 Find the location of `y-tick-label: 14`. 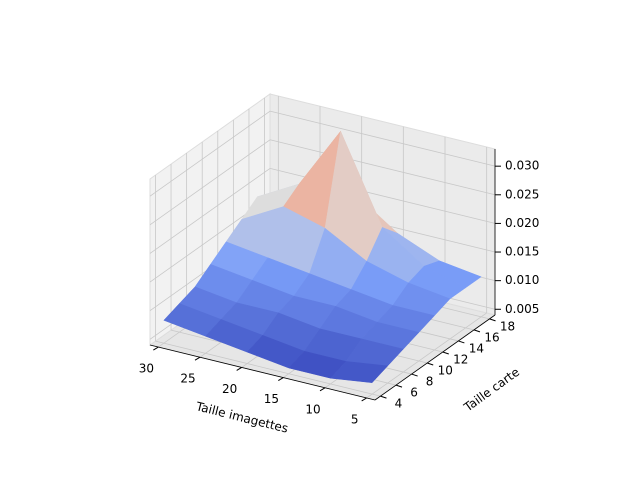

y-tick-label: 14 is located at coordinates (476, 348).